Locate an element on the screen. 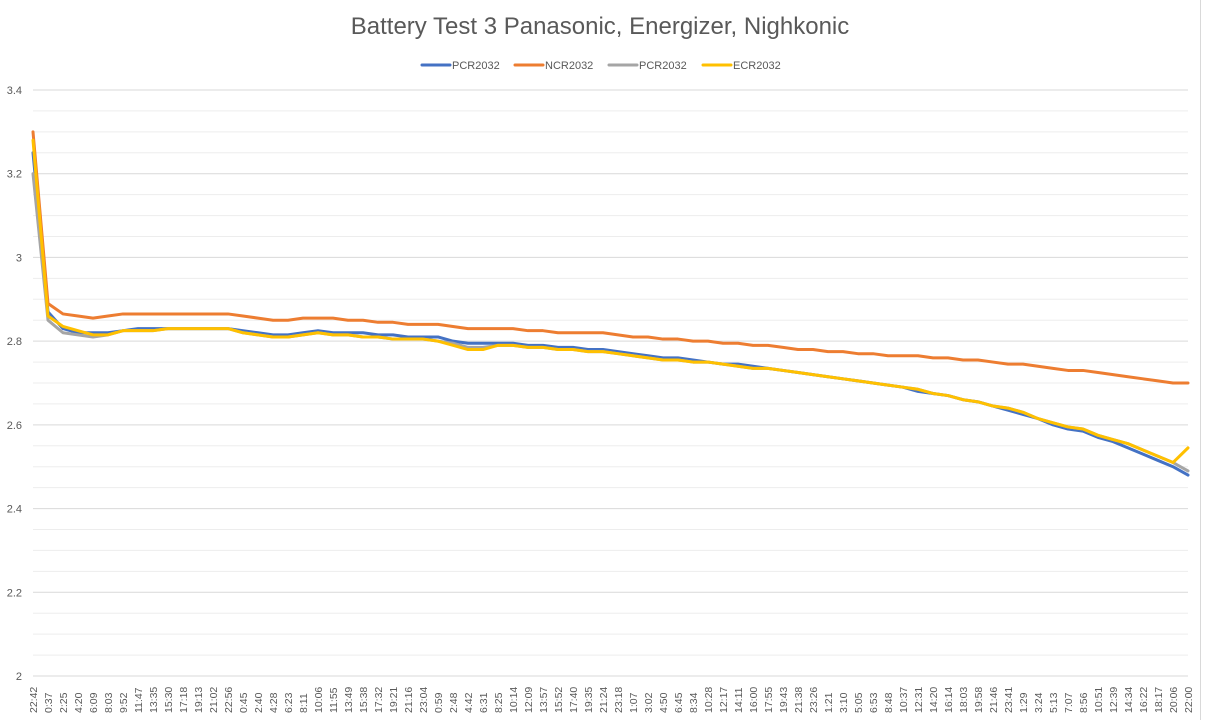 This screenshot has width=1205, height=725. x-tick-label: 13:57 is located at coordinates (544, 700).